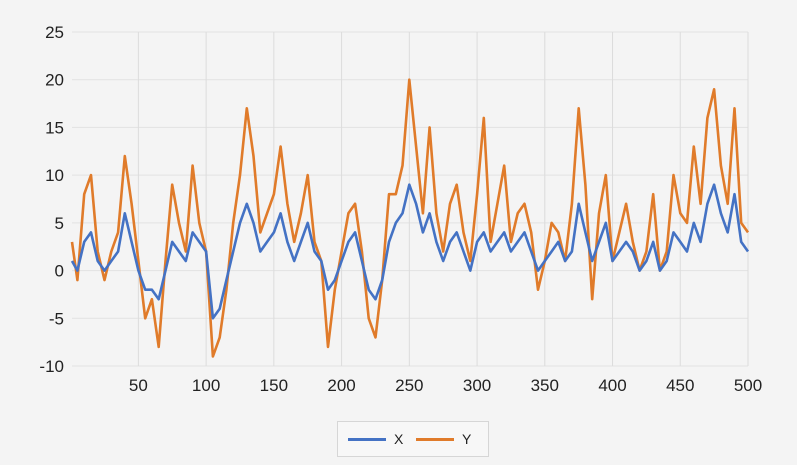 This screenshot has height=465, width=797. I want to click on x-tick-label: 100, so click(206, 385).